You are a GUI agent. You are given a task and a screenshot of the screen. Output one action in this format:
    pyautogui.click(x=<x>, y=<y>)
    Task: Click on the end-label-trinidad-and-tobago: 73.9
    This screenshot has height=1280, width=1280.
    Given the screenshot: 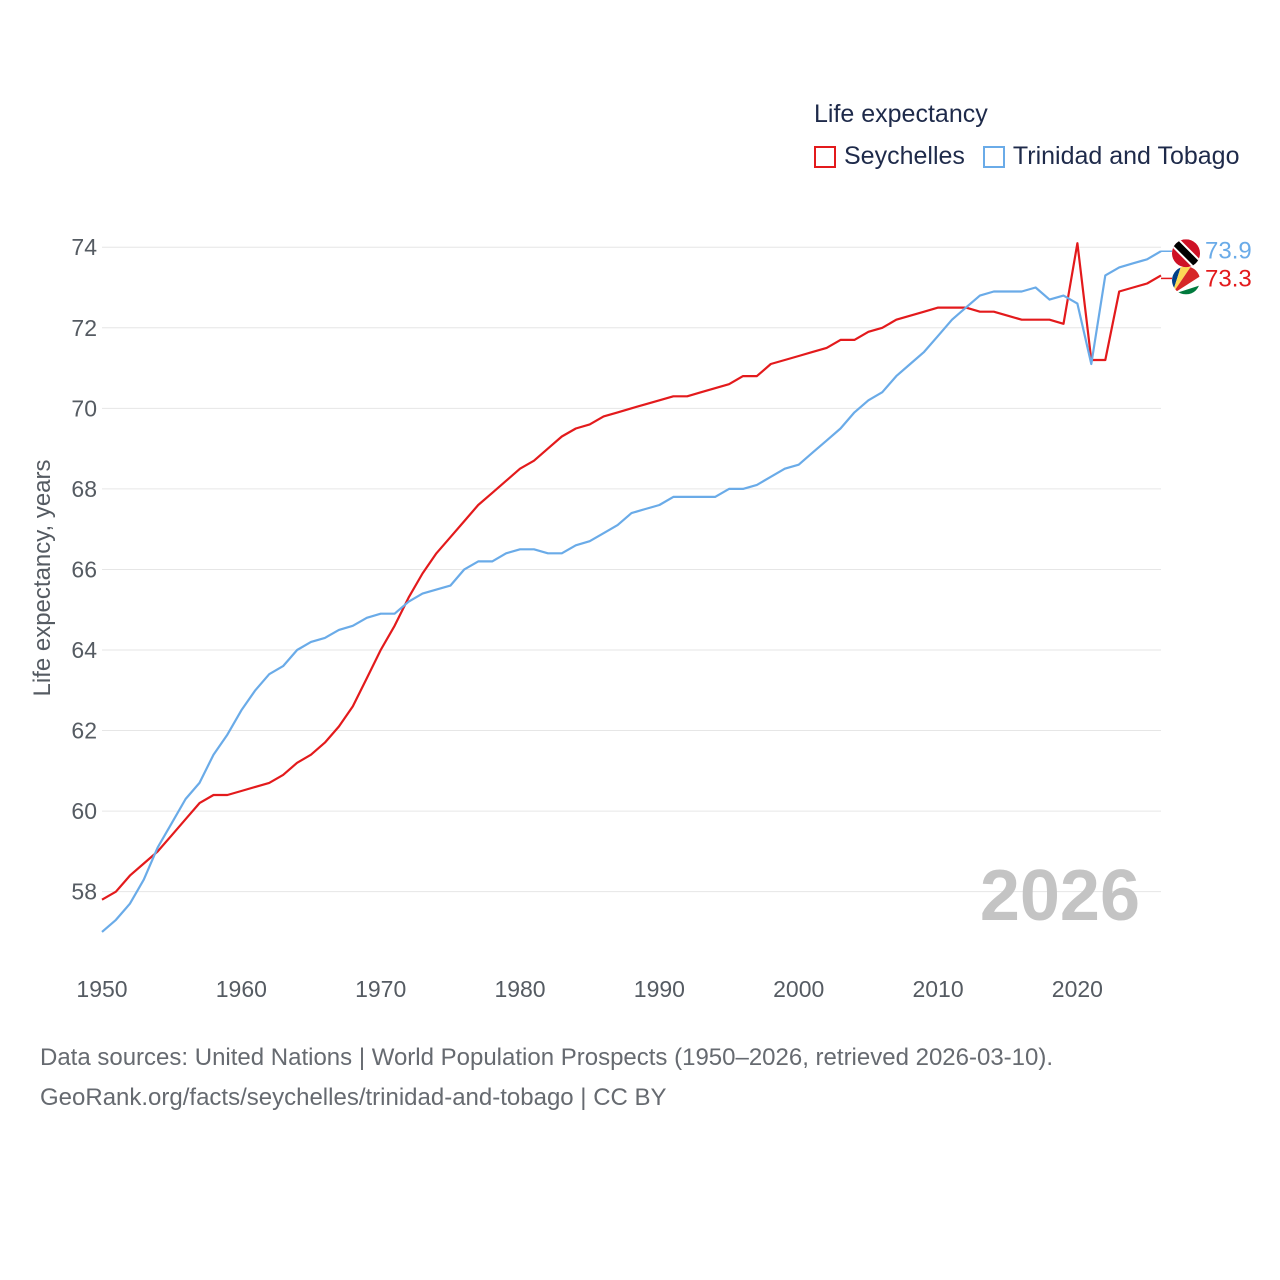 What is the action you would take?
    pyautogui.click(x=1228, y=250)
    